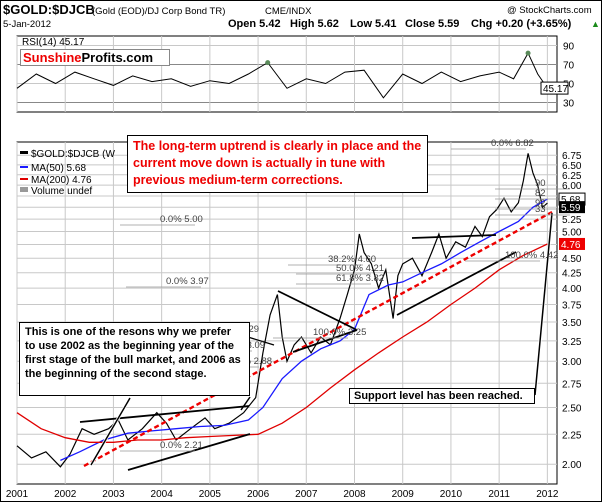  Describe the element at coordinates (254, 24) in the screenshot. I see `ohlc-open: Open 5.42` at that location.